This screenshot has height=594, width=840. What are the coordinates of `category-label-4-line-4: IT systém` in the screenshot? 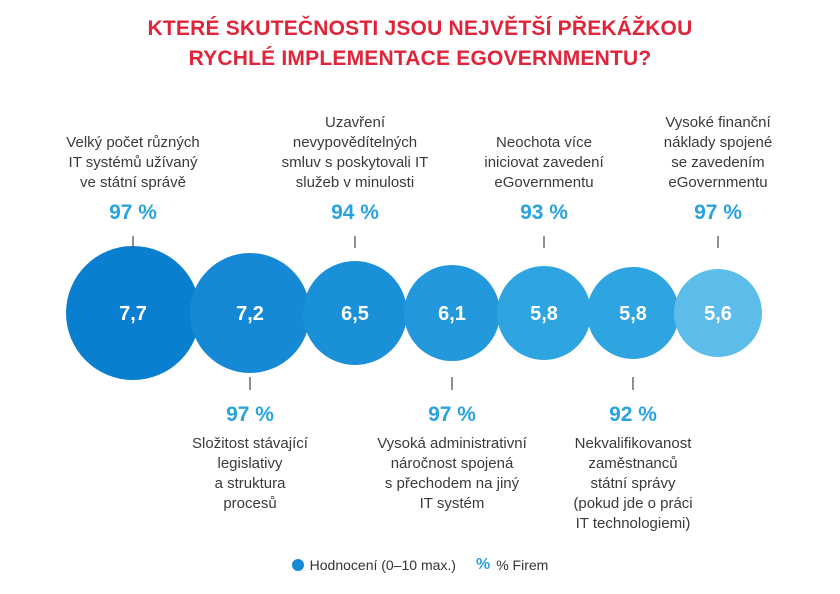 It's located at (452, 503).